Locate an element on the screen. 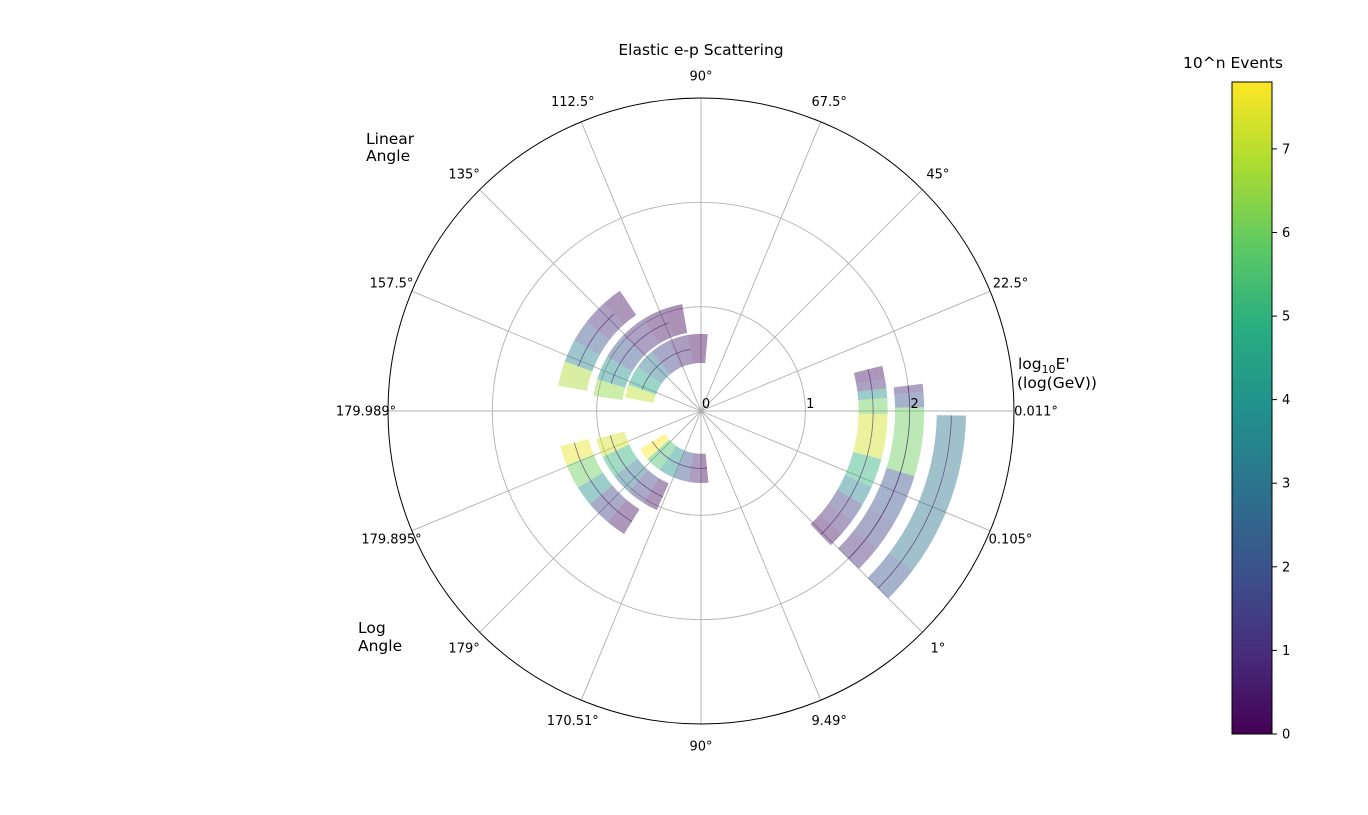 This screenshot has width=1368, height=815. colorbar-tick-label: 5 is located at coordinates (1286, 317).